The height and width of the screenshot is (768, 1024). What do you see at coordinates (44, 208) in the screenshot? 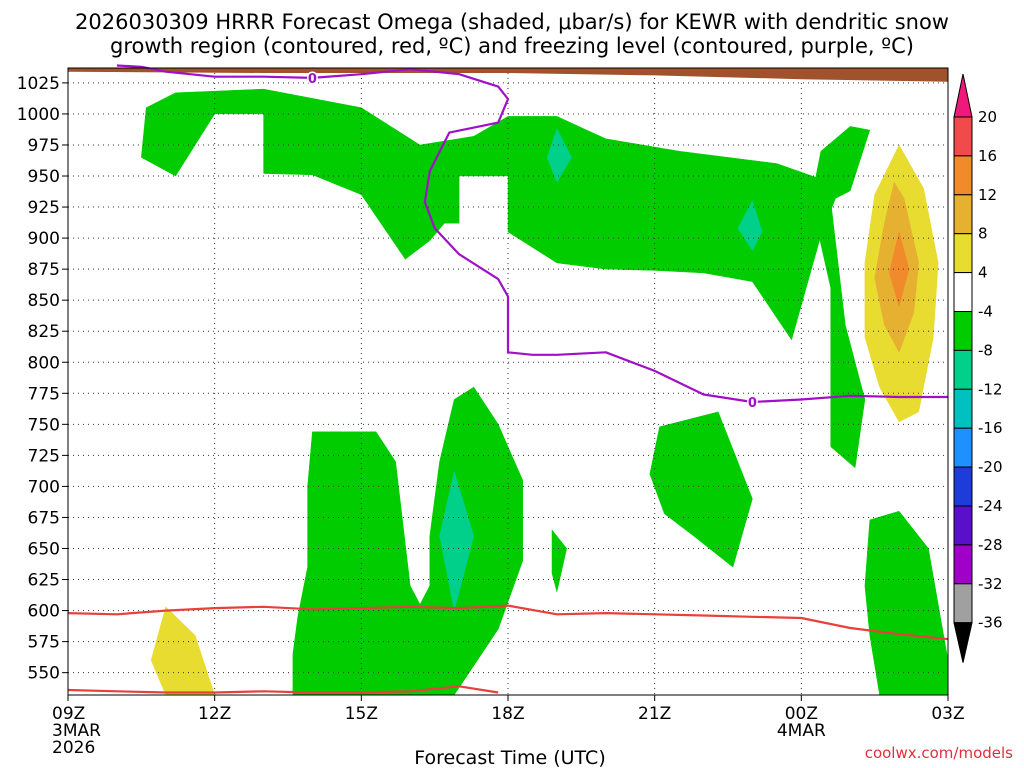
I see `y-tick-label: 925` at bounding box center [44, 208].